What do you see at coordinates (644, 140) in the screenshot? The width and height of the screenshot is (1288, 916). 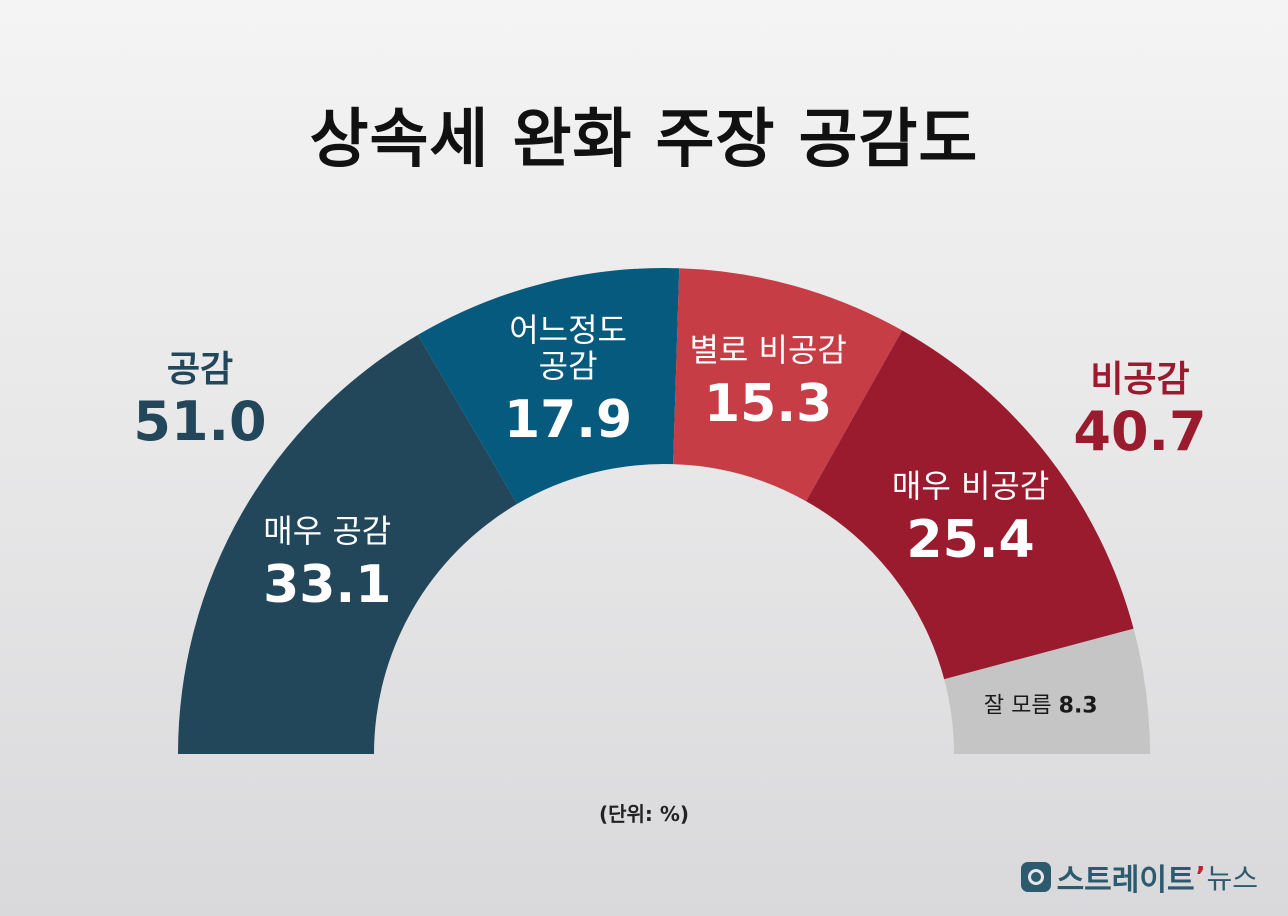 I see `chart-title: 상속세 완화 주장 공감도` at bounding box center [644, 140].